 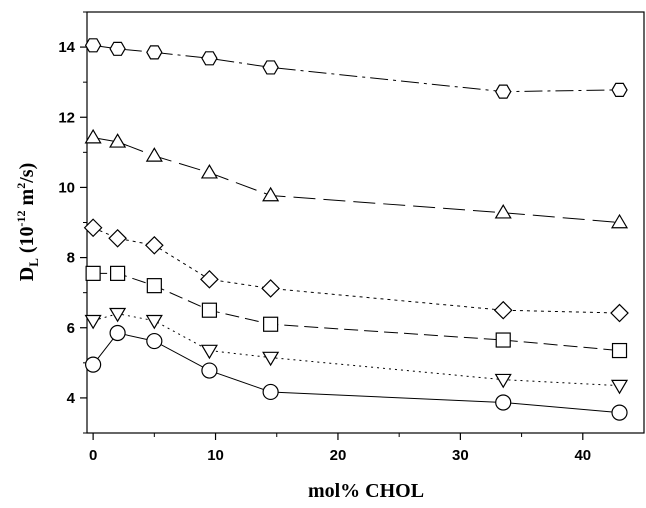 I want to click on y-axis-title-unit-open: (10, so click(x=27, y=242).